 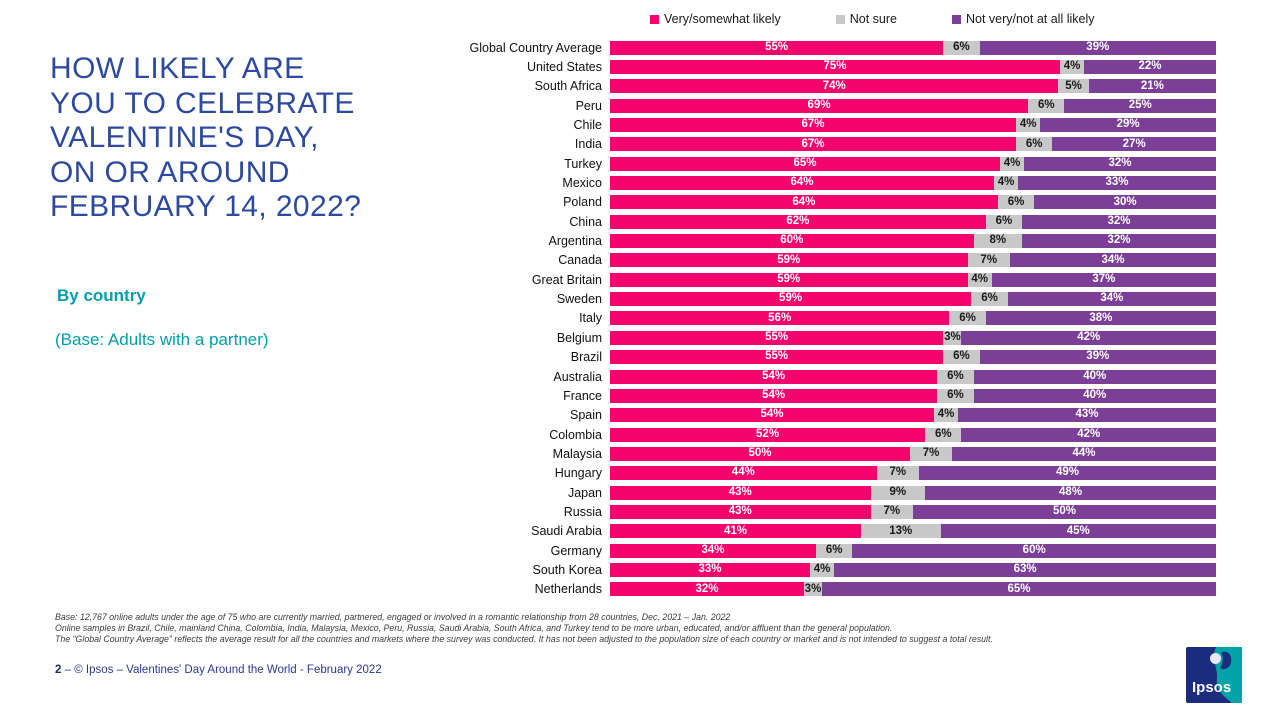 I want to click on stacked-bar: 55% 3% 42%, so click(x=913, y=337).